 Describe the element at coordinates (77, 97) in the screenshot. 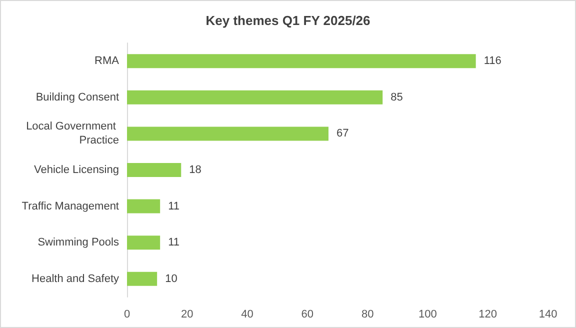

I see `y-tick-label: Building Consent` at that location.